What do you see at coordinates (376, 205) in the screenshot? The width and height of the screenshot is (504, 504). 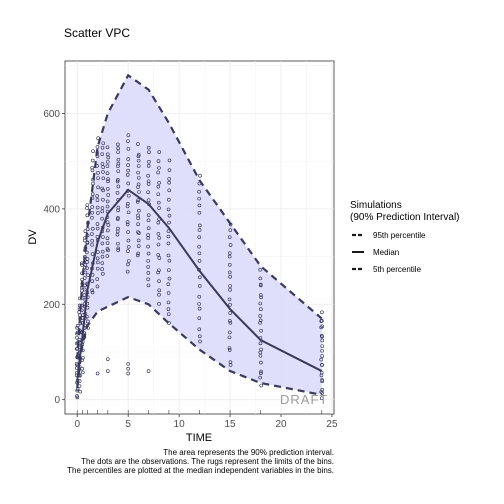 I see `legend-title-line1: Simulations` at bounding box center [376, 205].